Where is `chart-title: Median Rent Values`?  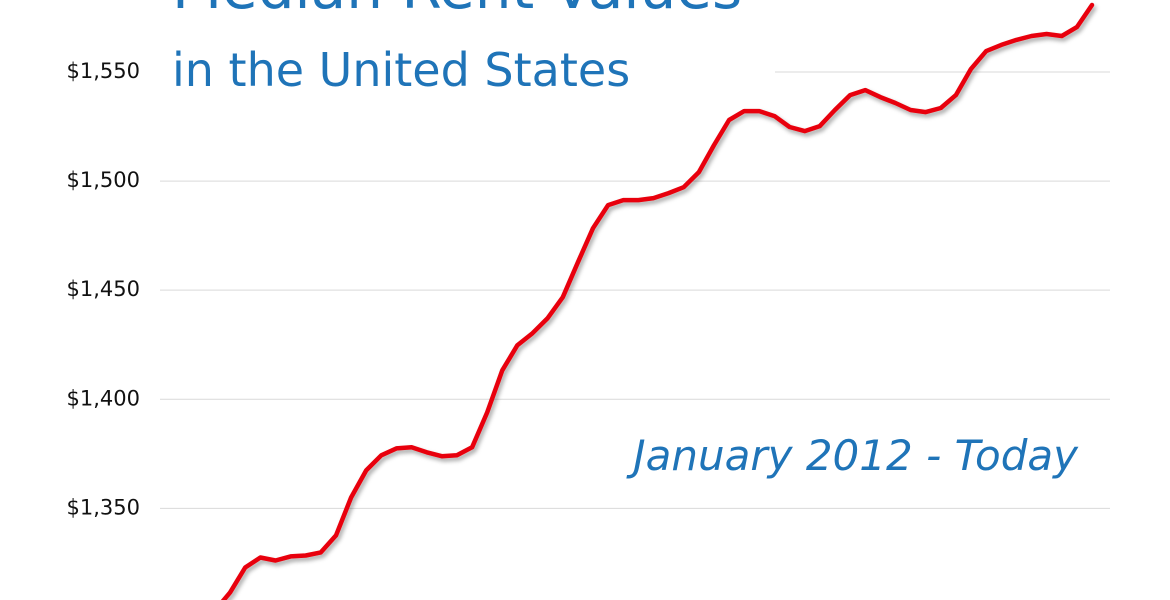
chart-title: Median Rent Values is located at coordinates (457, 11).